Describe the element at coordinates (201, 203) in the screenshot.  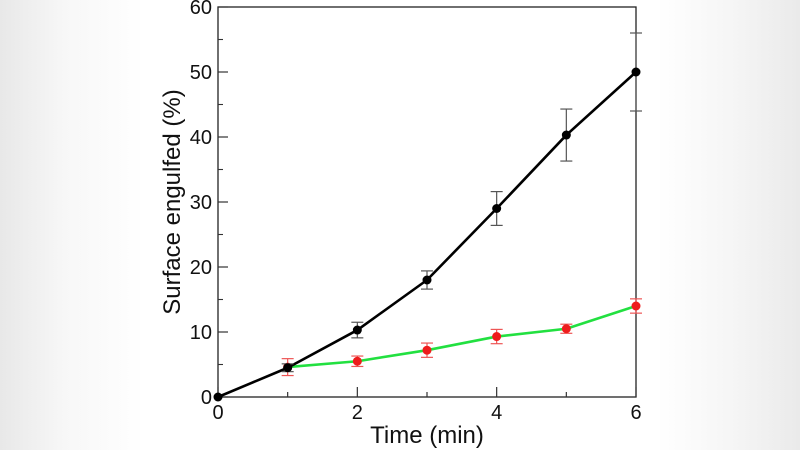
I see `y-tick-label: 30` at that location.